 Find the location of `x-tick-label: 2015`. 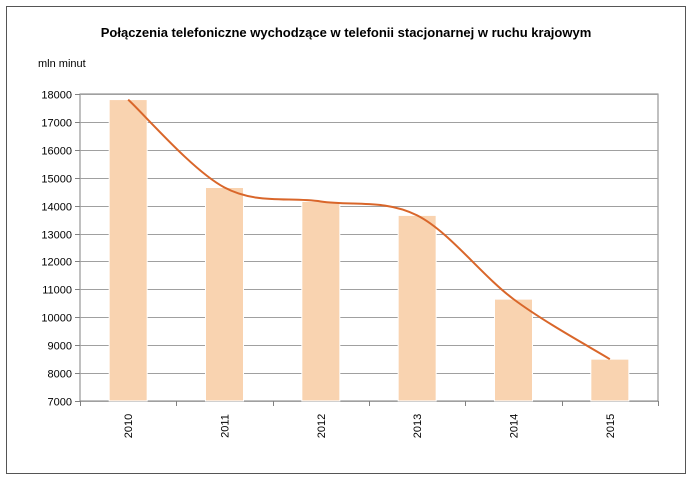

x-tick-label: 2015 is located at coordinates (611, 426).